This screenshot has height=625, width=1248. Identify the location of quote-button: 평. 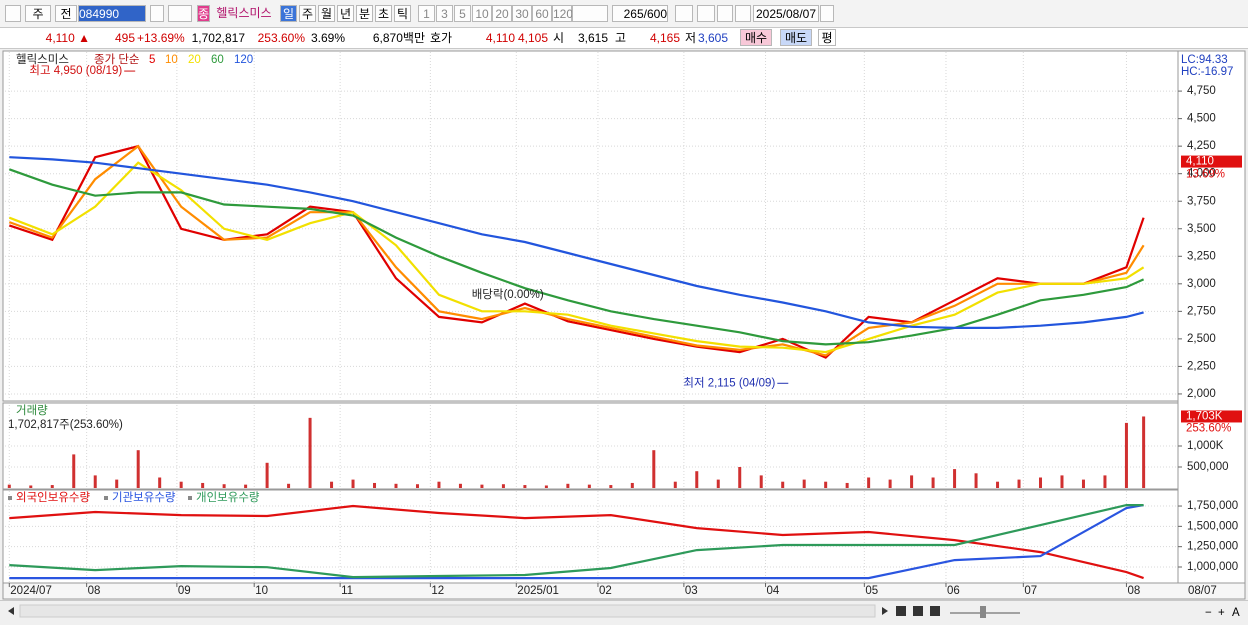
(827, 37).